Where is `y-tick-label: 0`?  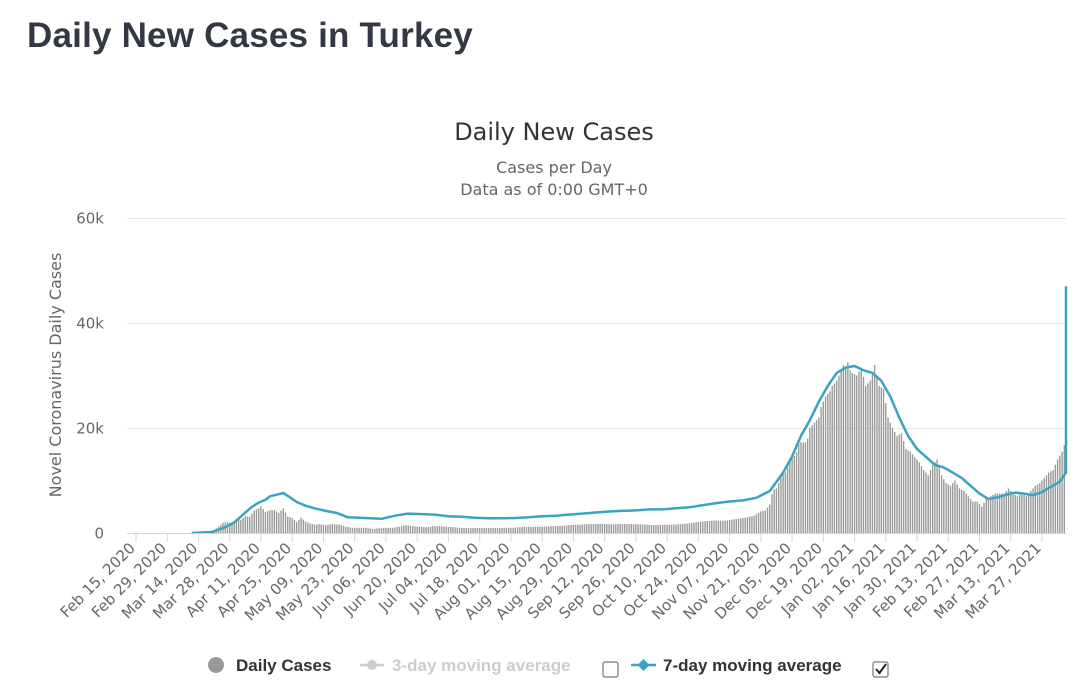 y-tick-label: 0 is located at coordinates (99, 534).